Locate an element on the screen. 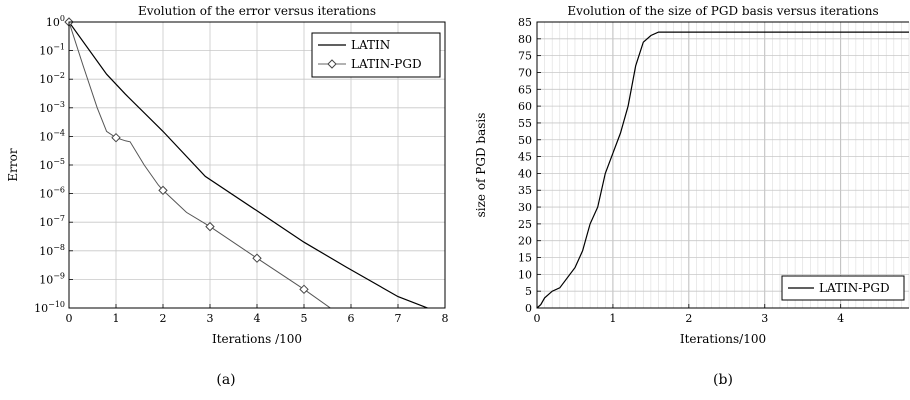  y-tick-label: 55 is located at coordinates (525, 123).